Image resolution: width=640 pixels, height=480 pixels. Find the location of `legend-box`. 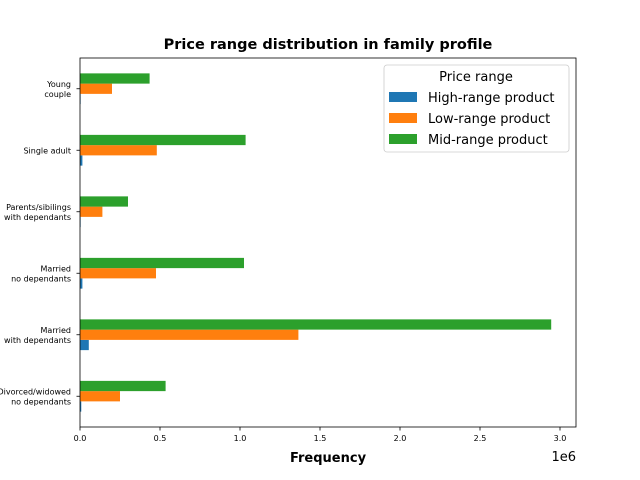

legend-box is located at coordinates (476, 108).